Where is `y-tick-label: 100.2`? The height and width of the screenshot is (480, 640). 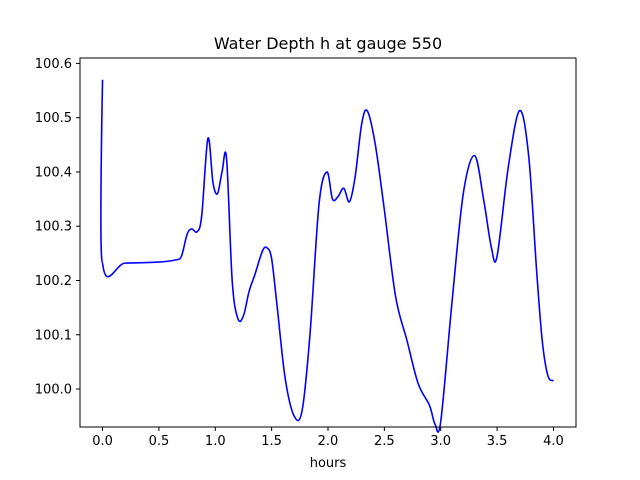
y-tick-label: 100.2 is located at coordinates (53, 281).